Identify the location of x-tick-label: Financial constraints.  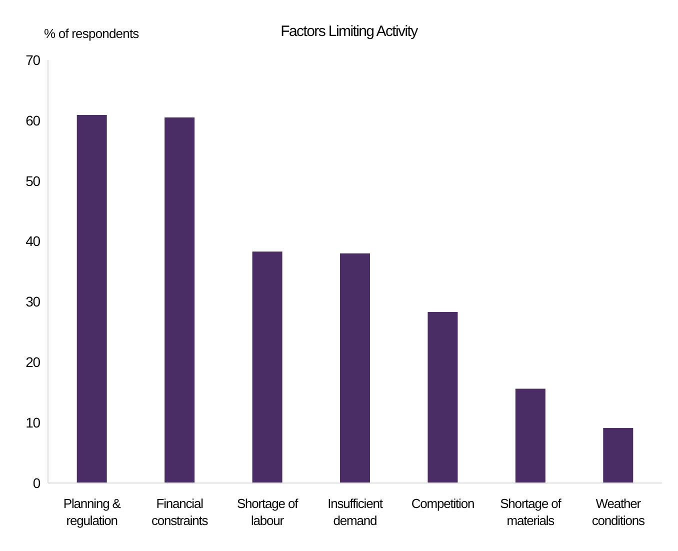
(180, 512).